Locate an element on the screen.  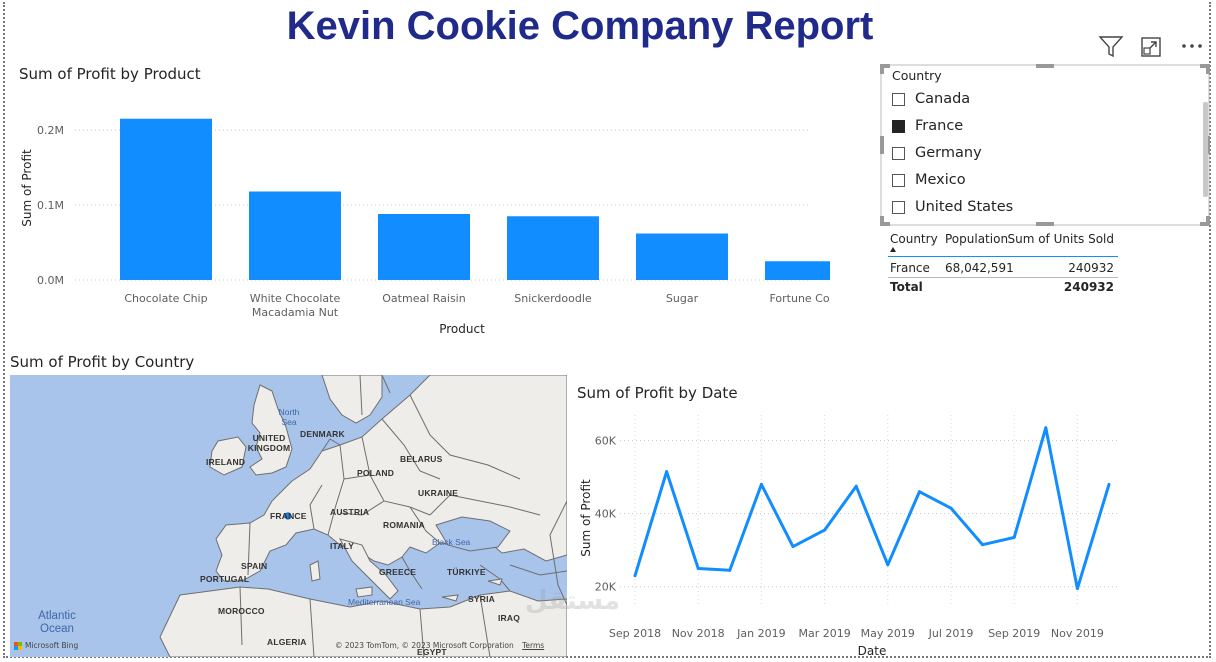
column-header-units-sold: Sum of Units Sold is located at coordinates (1060, 239).